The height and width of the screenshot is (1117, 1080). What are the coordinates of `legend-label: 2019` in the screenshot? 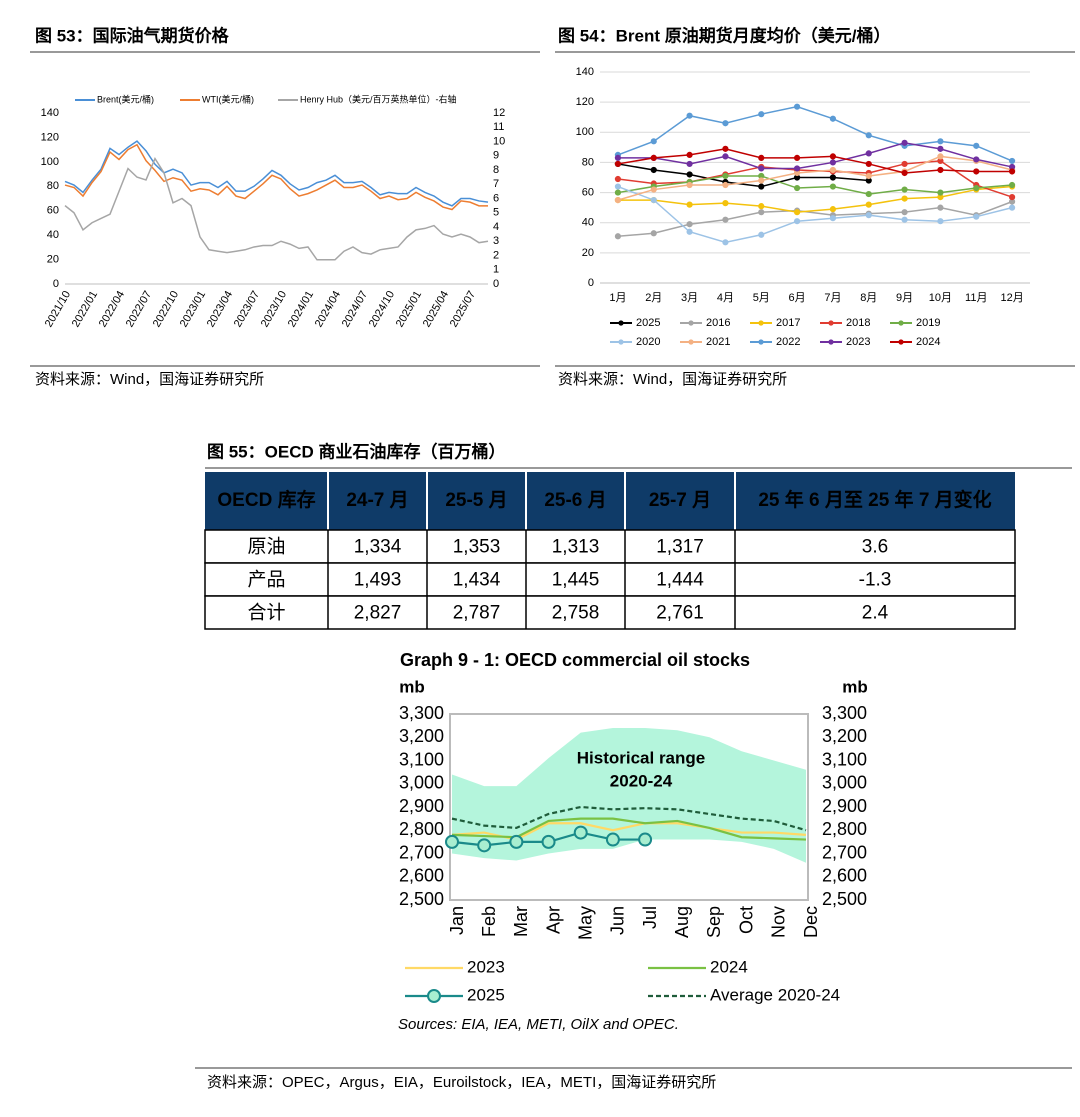 It's located at (928, 323).